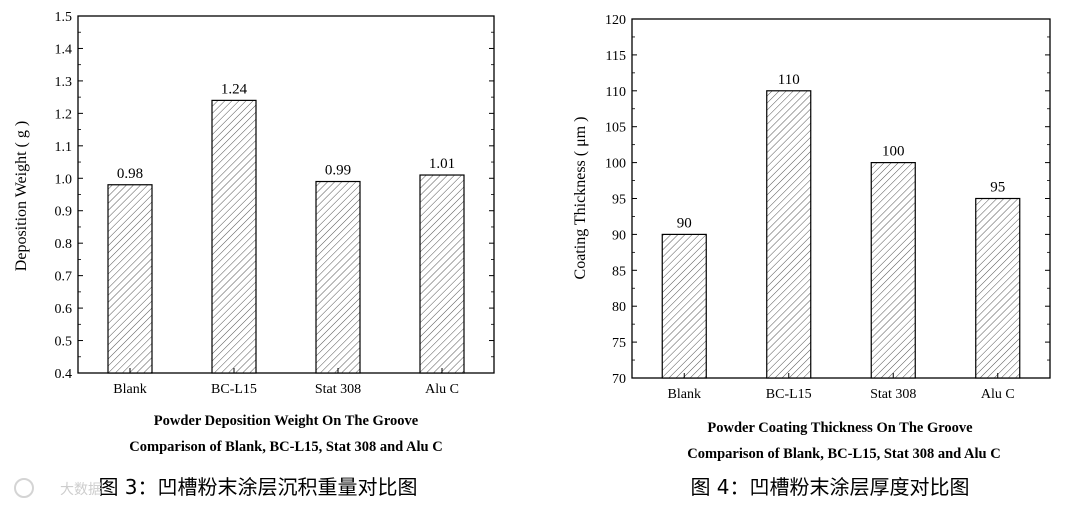 The width and height of the screenshot is (1080, 508). I want to click on y-tick-label: 1.2, so click(64, 114).